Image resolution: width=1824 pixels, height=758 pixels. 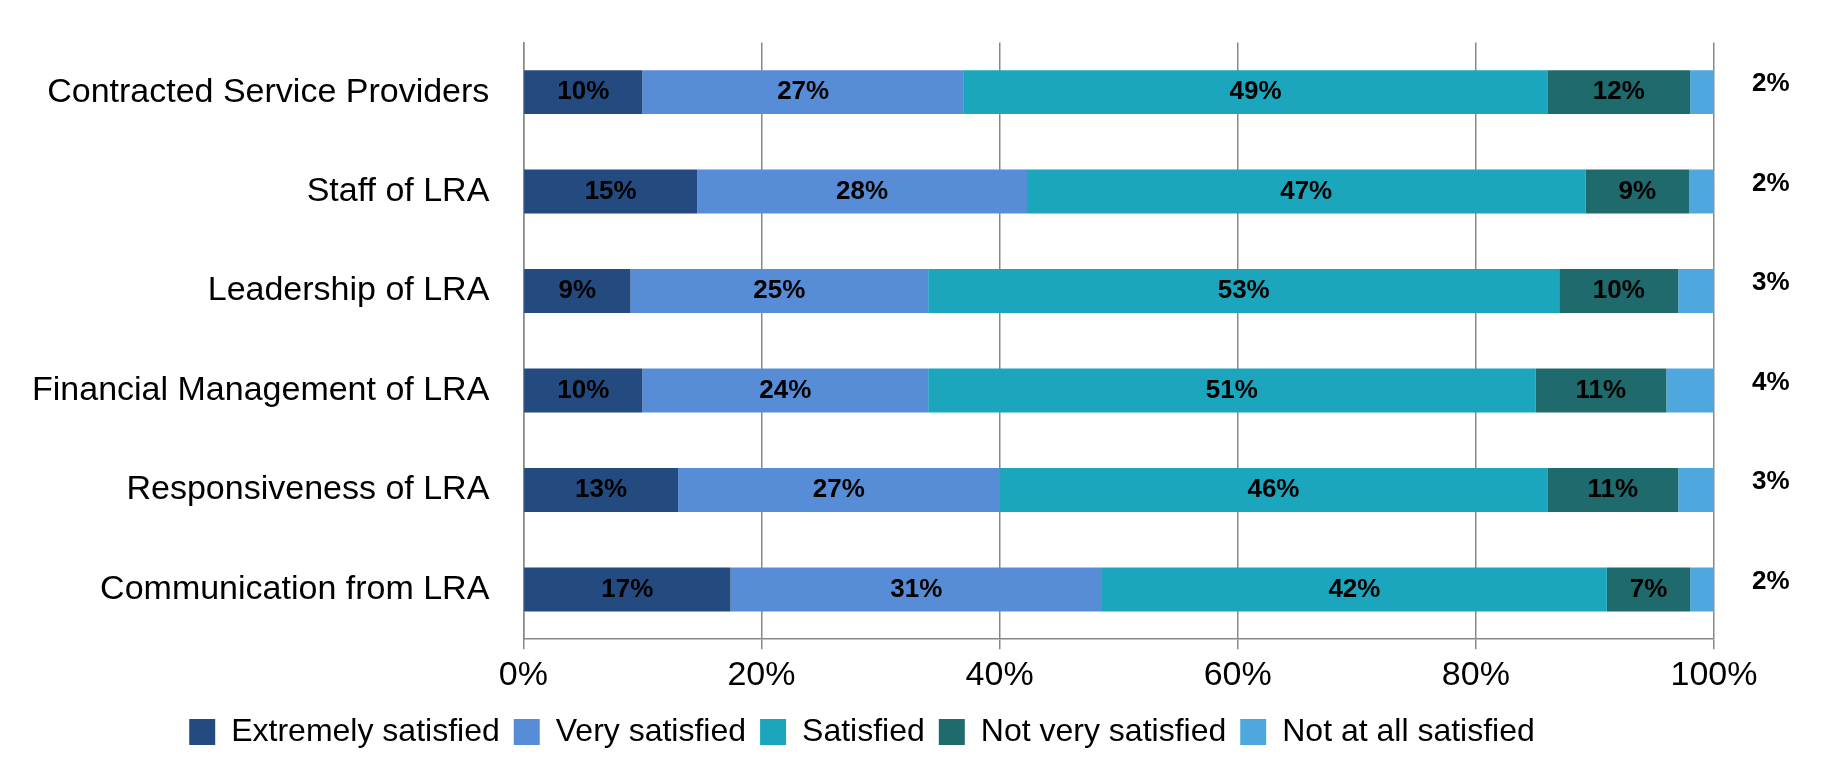 I want to click on data-label: 17%, so click(x=627, y=587).